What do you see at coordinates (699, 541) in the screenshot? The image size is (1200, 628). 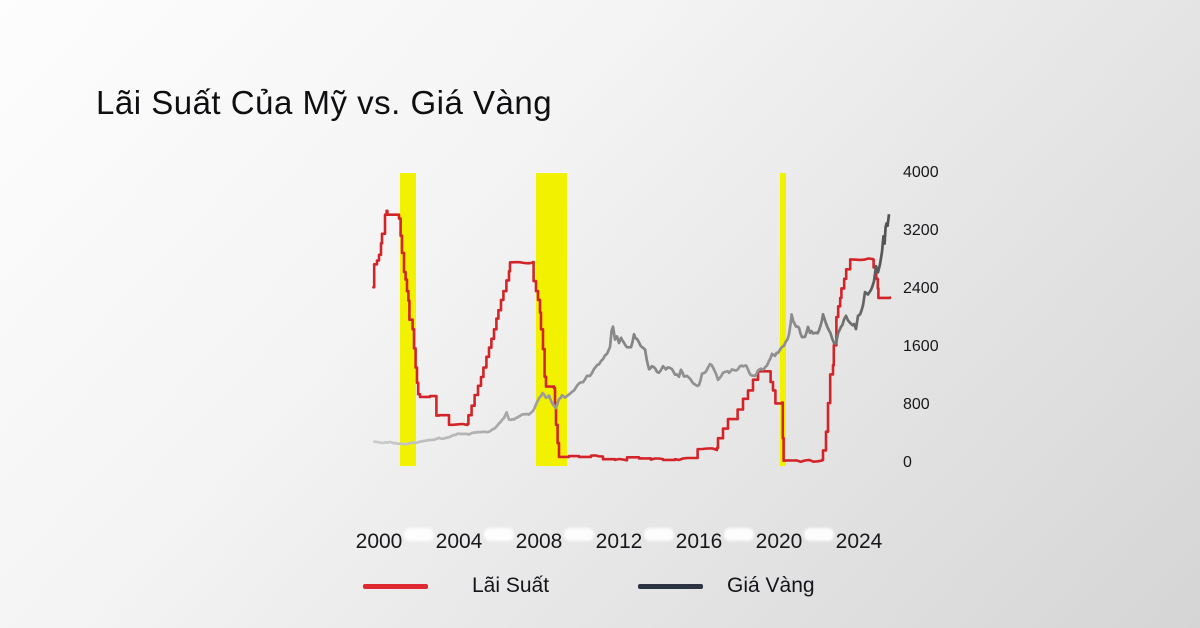 I see `x-tick-label: 2016` at bounding box center [699, 541].